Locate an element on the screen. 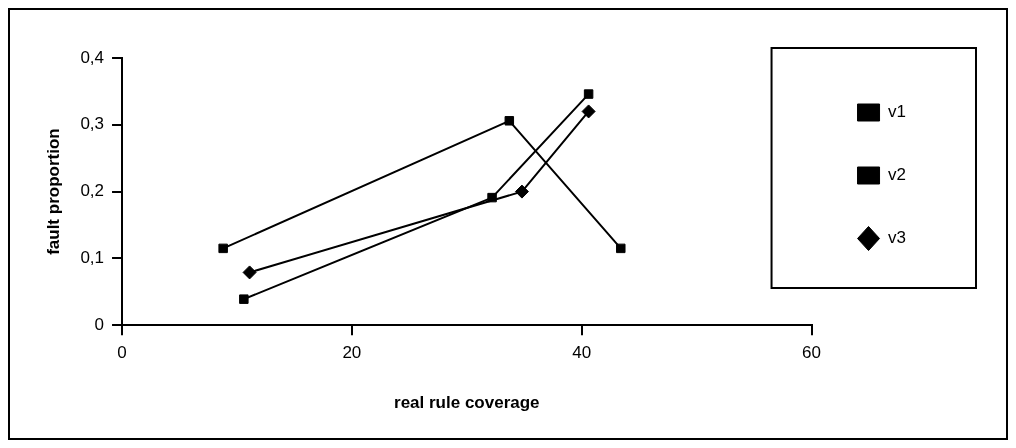 The width and height of the screenshot is (1016, 448). legend-label: v1 is located at coordinates (897, 112).